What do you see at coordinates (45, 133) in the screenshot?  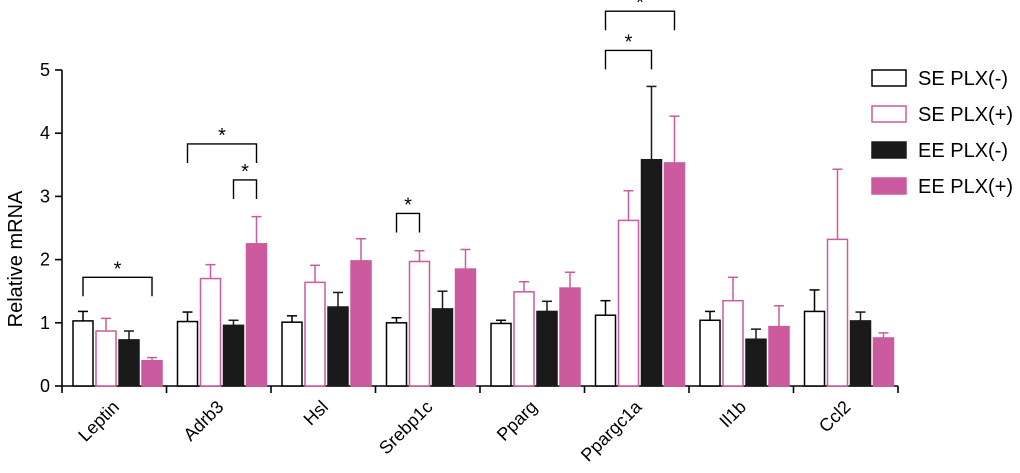 I see `y-tick-label: 4` at bounding box center [45, 133].